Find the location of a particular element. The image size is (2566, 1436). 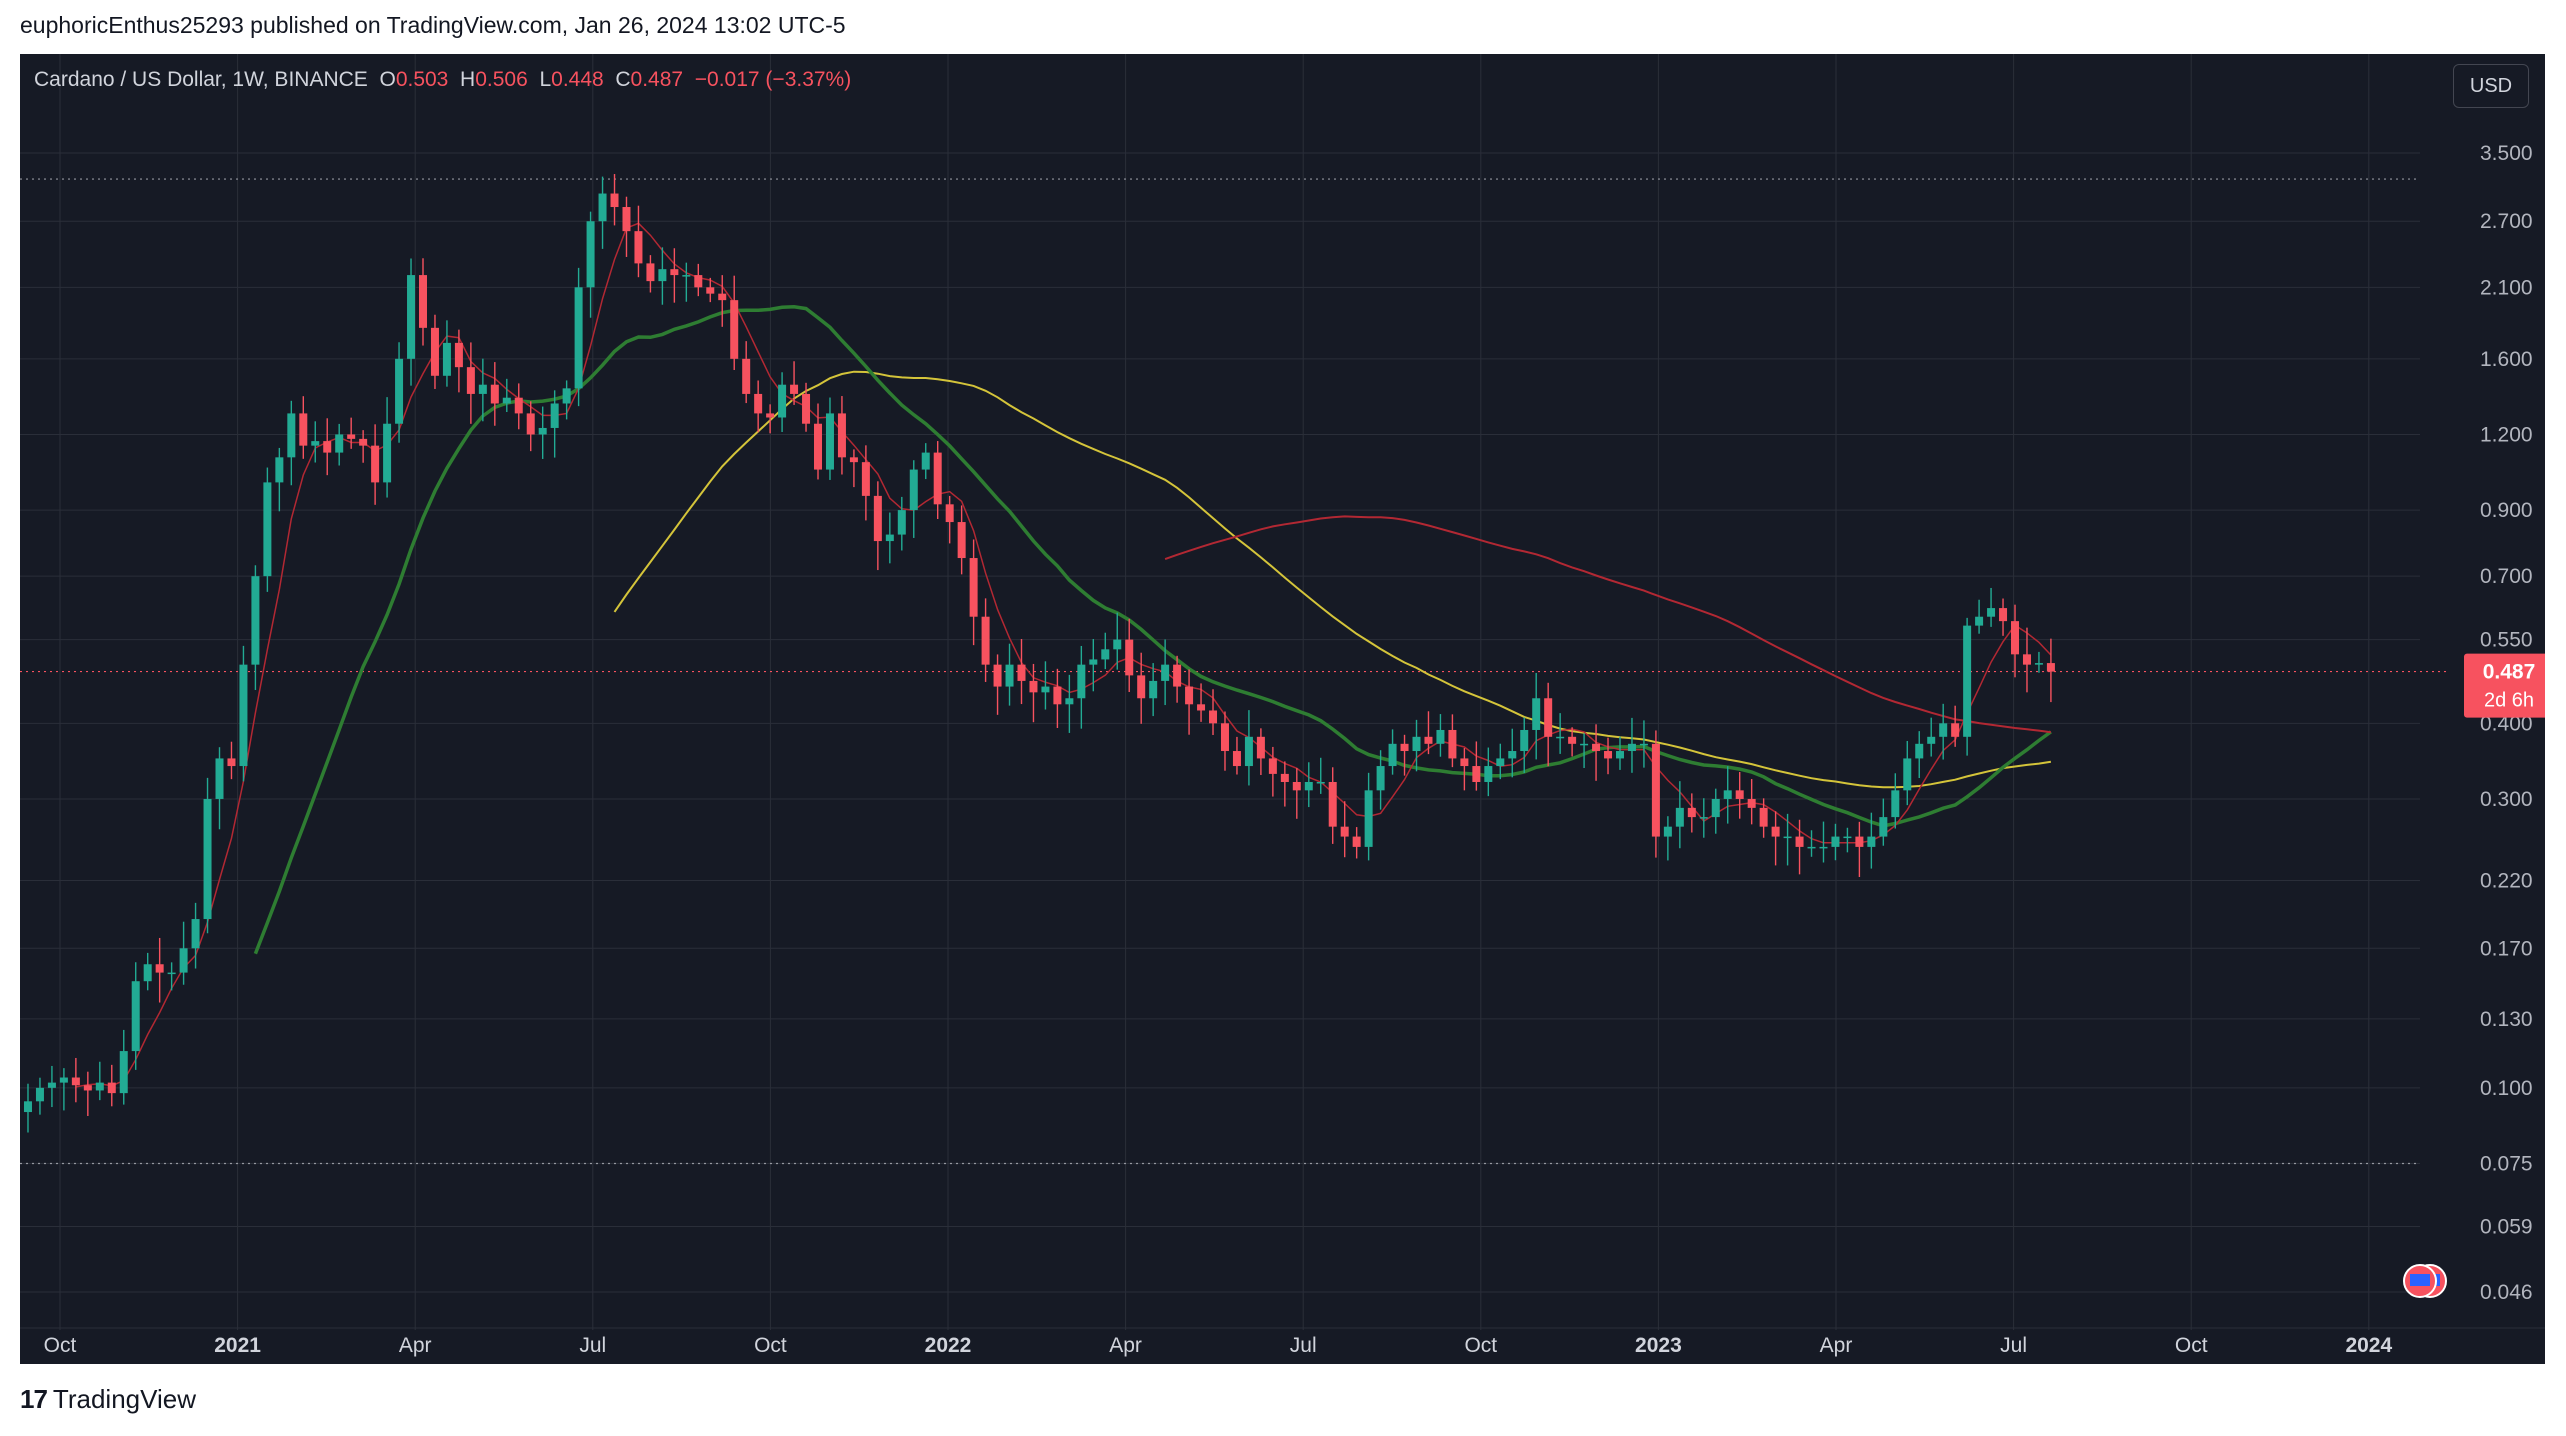

y-tick-label: 0.170 is located at coordinates (2506, 948).